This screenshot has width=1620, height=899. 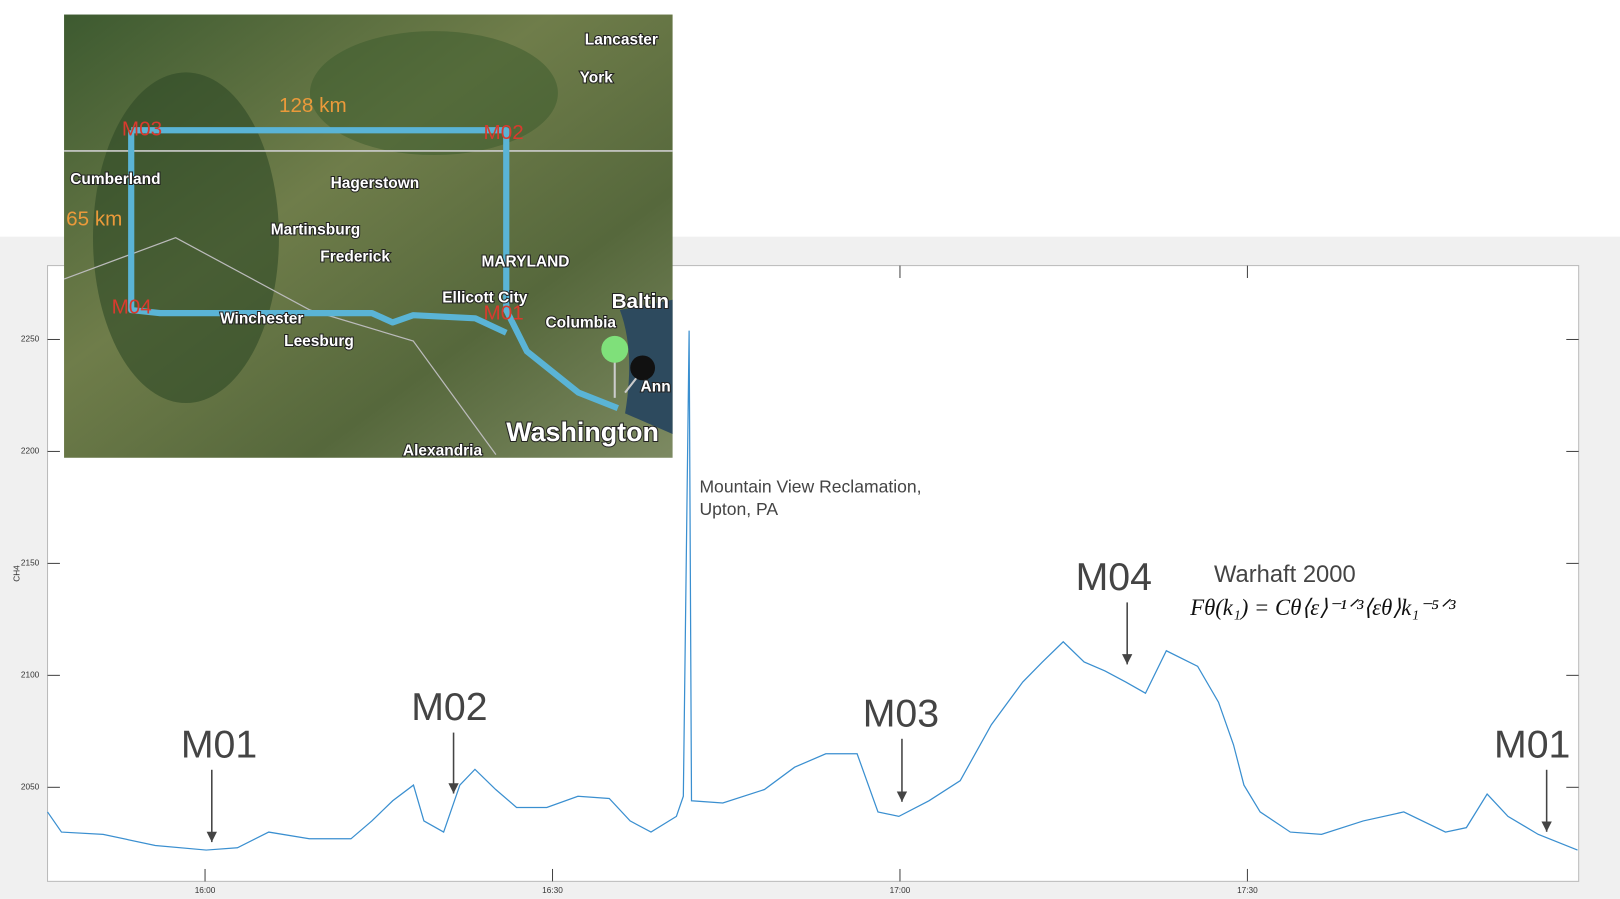 I want to click on annotation-label: M02, so click(x=449, y=707).